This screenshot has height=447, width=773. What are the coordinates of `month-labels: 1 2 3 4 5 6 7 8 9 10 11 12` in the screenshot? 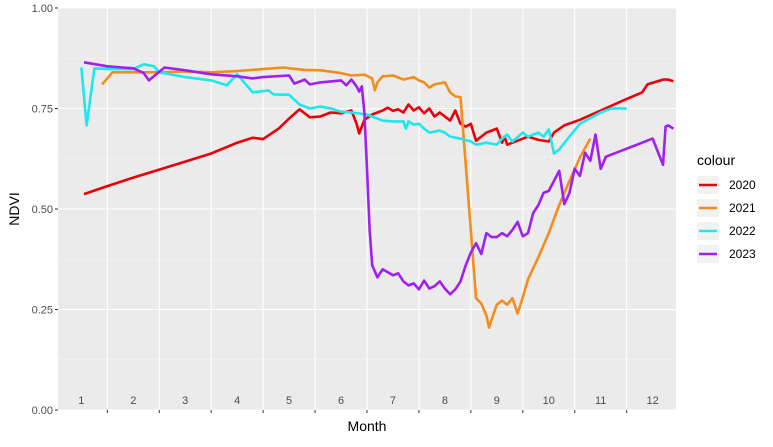 It's located at (368, 401).